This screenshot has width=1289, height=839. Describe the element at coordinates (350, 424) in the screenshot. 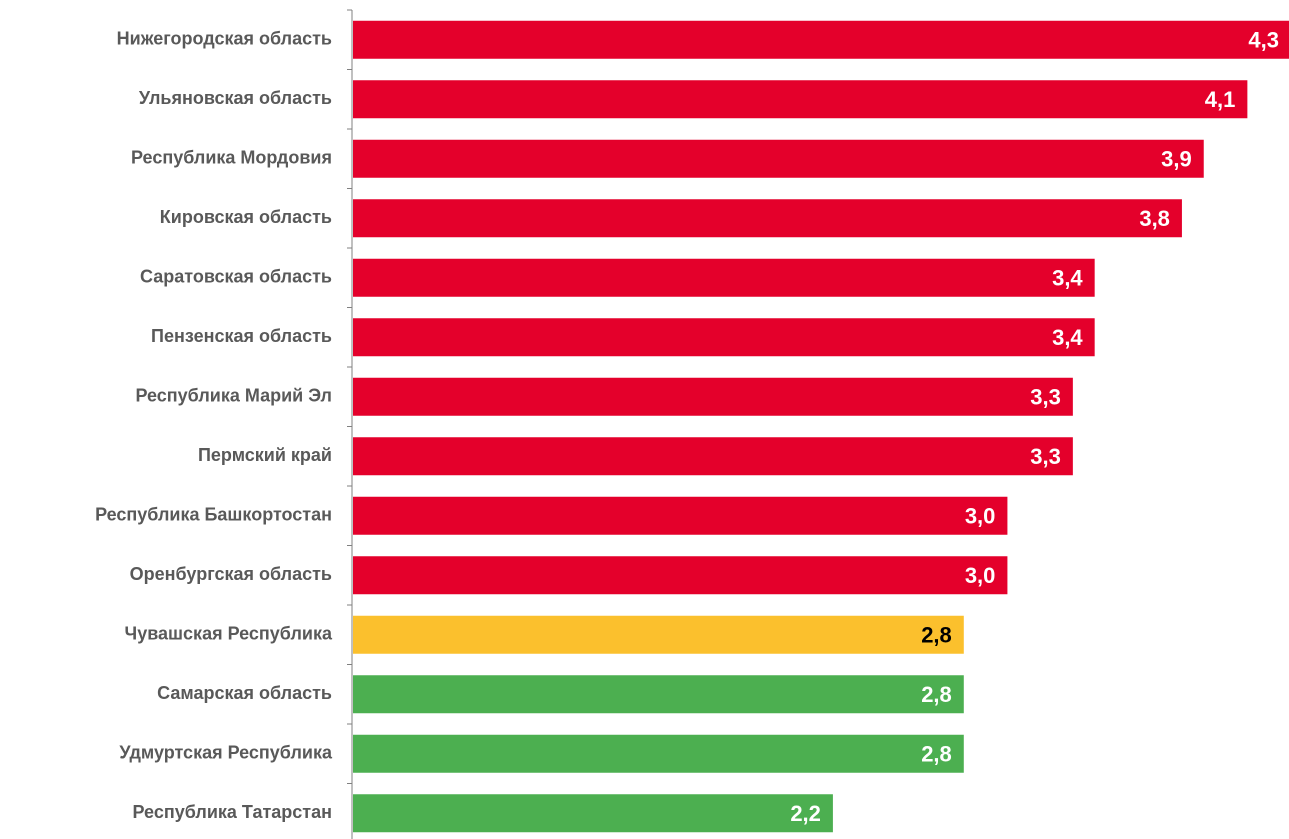

I see `axis-group` at that location.